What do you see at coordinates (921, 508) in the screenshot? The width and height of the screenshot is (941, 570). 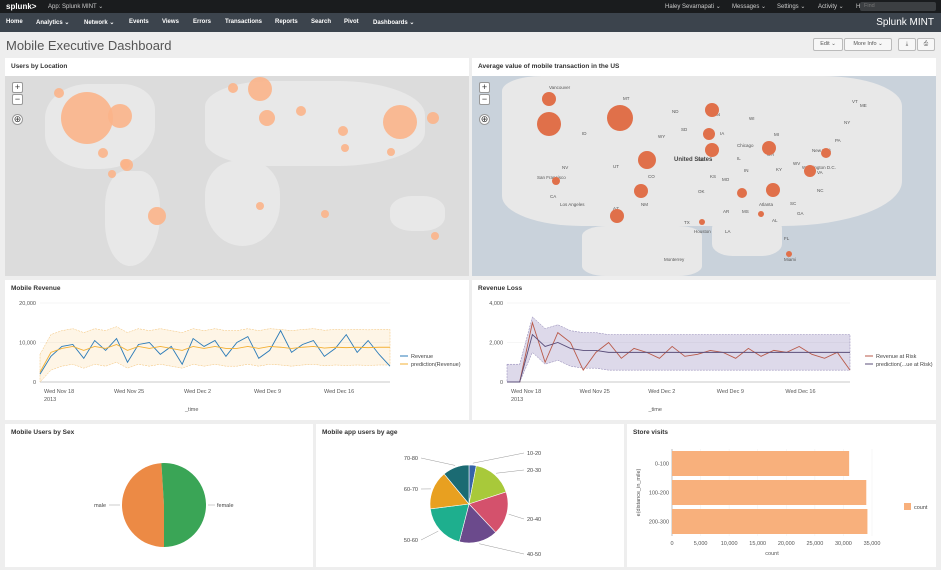 I see `legend-label: count` at bounding box center [921, 508].